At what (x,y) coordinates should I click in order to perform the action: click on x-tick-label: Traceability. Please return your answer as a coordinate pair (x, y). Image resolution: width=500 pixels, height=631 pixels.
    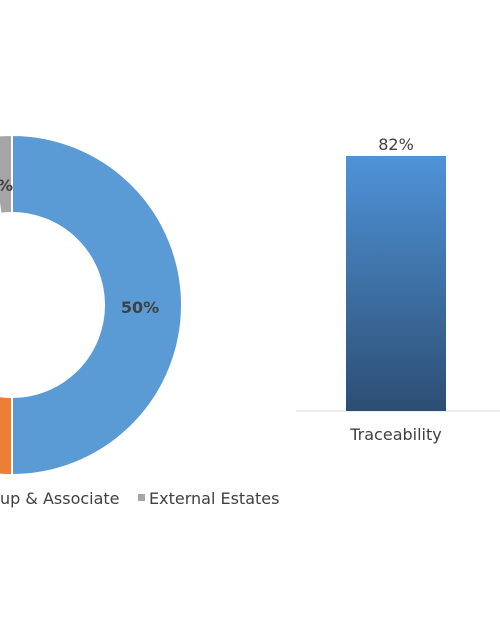
    Looking at the image, I should click on (395, 434).